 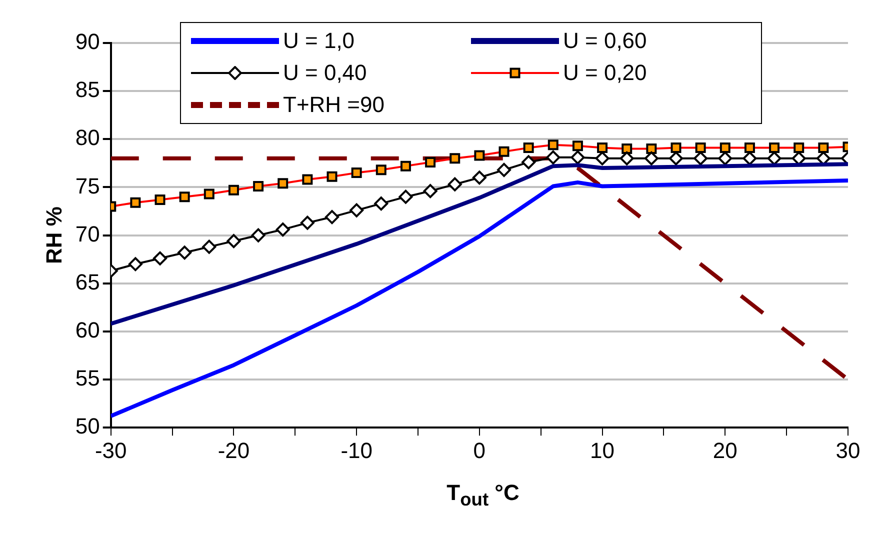 What do you see at coordinates (87, 137) in the screenshot?
I see `y-tick-label: 80` at bounding box center [87, 137].